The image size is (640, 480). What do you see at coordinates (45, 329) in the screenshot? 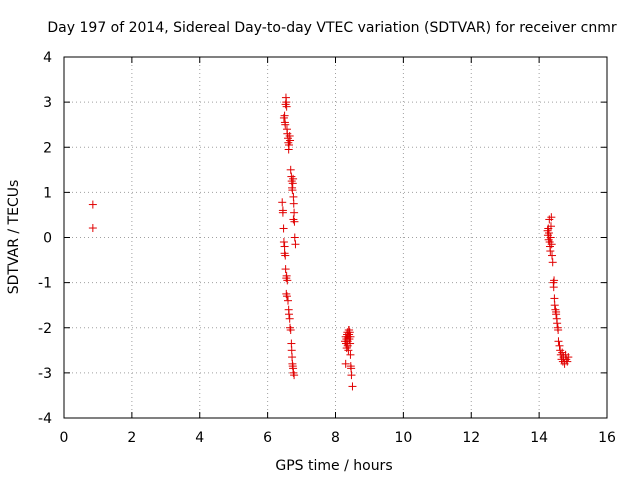
I see `y-tick-label: -2` at bounding box center [45, 329].